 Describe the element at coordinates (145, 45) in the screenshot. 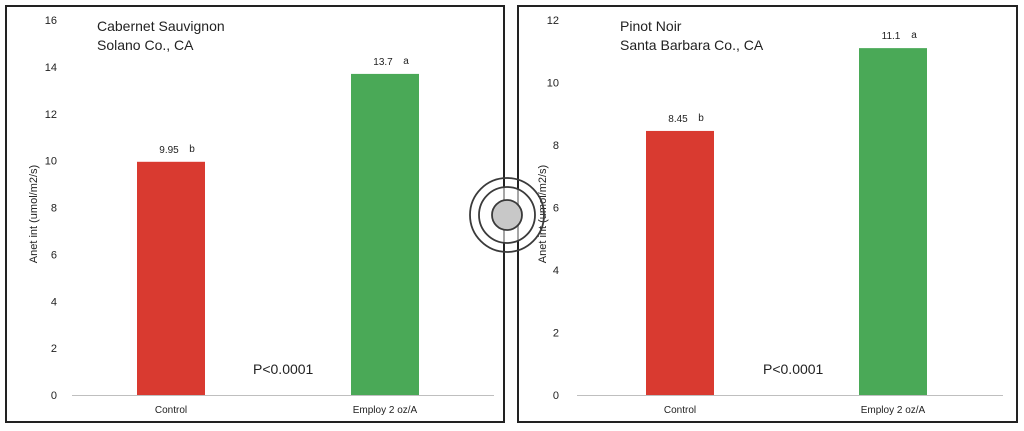

I see `chart-title-line2: Solano Co., CA` at that location.